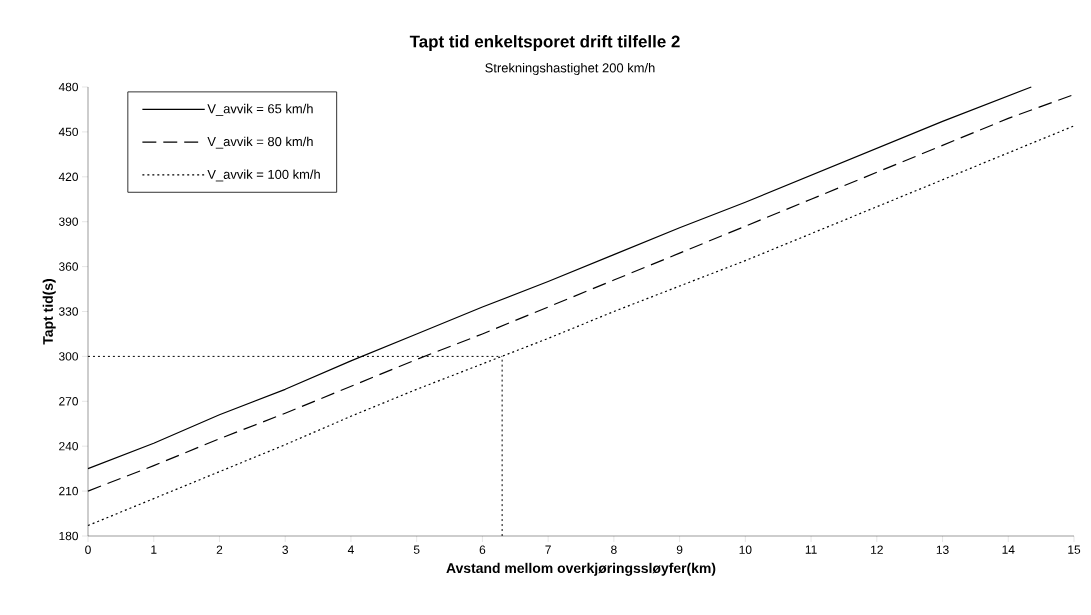 The image size is (1091, 615). What do you see at coordinates (68, 356) in the screenshot?
I see `y-tick-label: 300` at bounding box center [68, 356].